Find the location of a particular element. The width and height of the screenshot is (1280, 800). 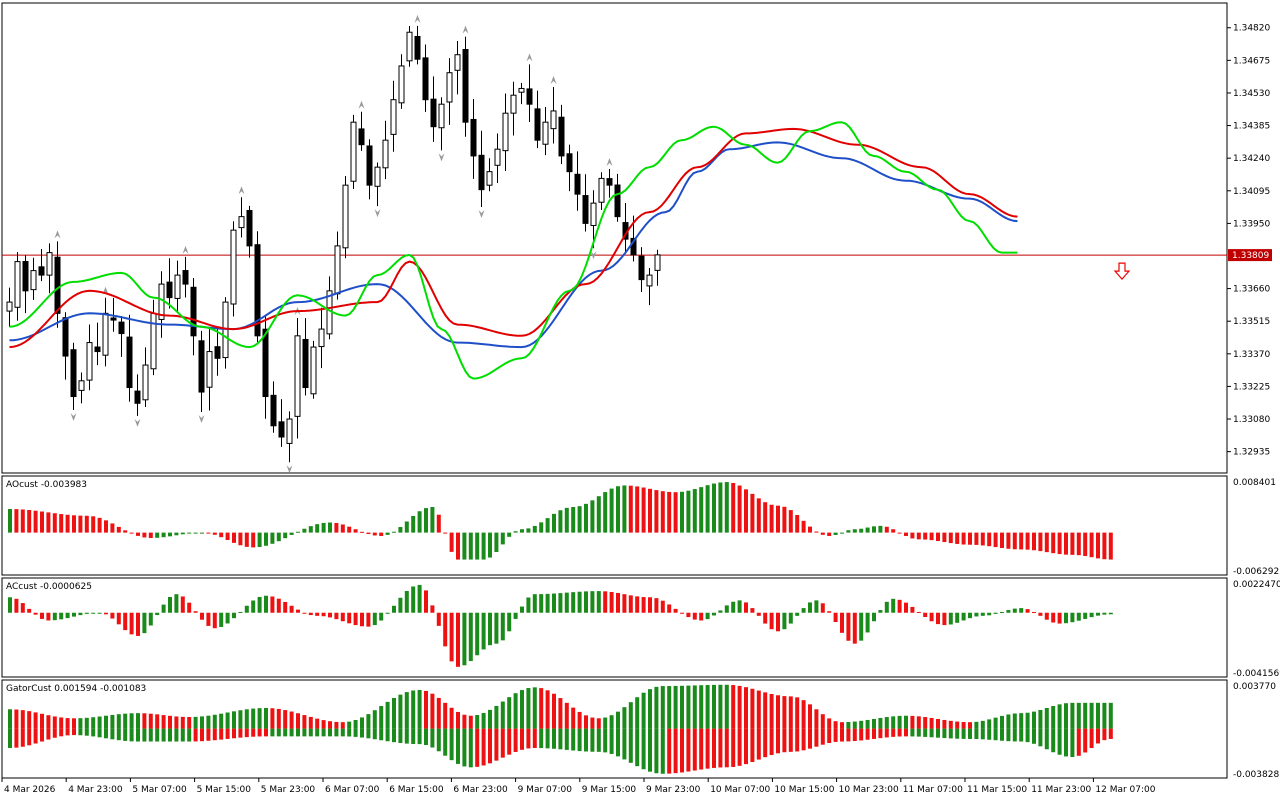

time-tick-label: 12 Mar 07:00 is located at coordinates (1125, 790).